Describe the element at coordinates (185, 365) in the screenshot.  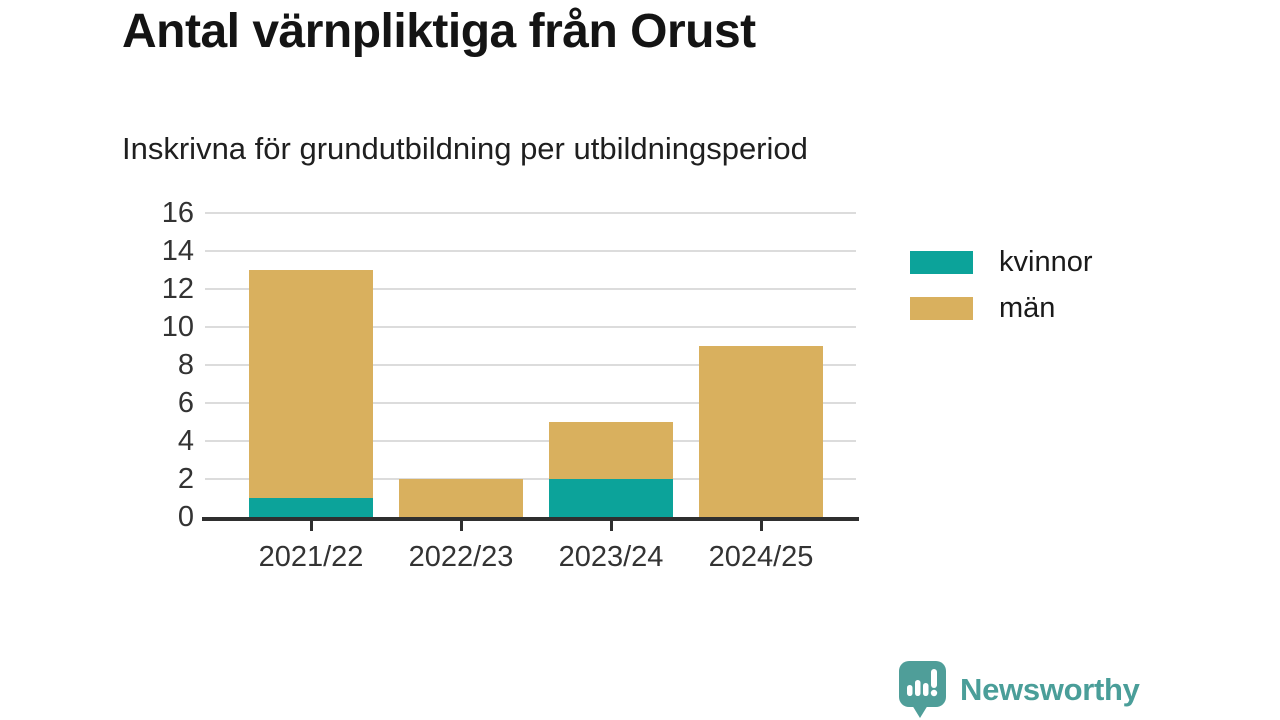
I see `y-axis-tick-label: 8` at that location.